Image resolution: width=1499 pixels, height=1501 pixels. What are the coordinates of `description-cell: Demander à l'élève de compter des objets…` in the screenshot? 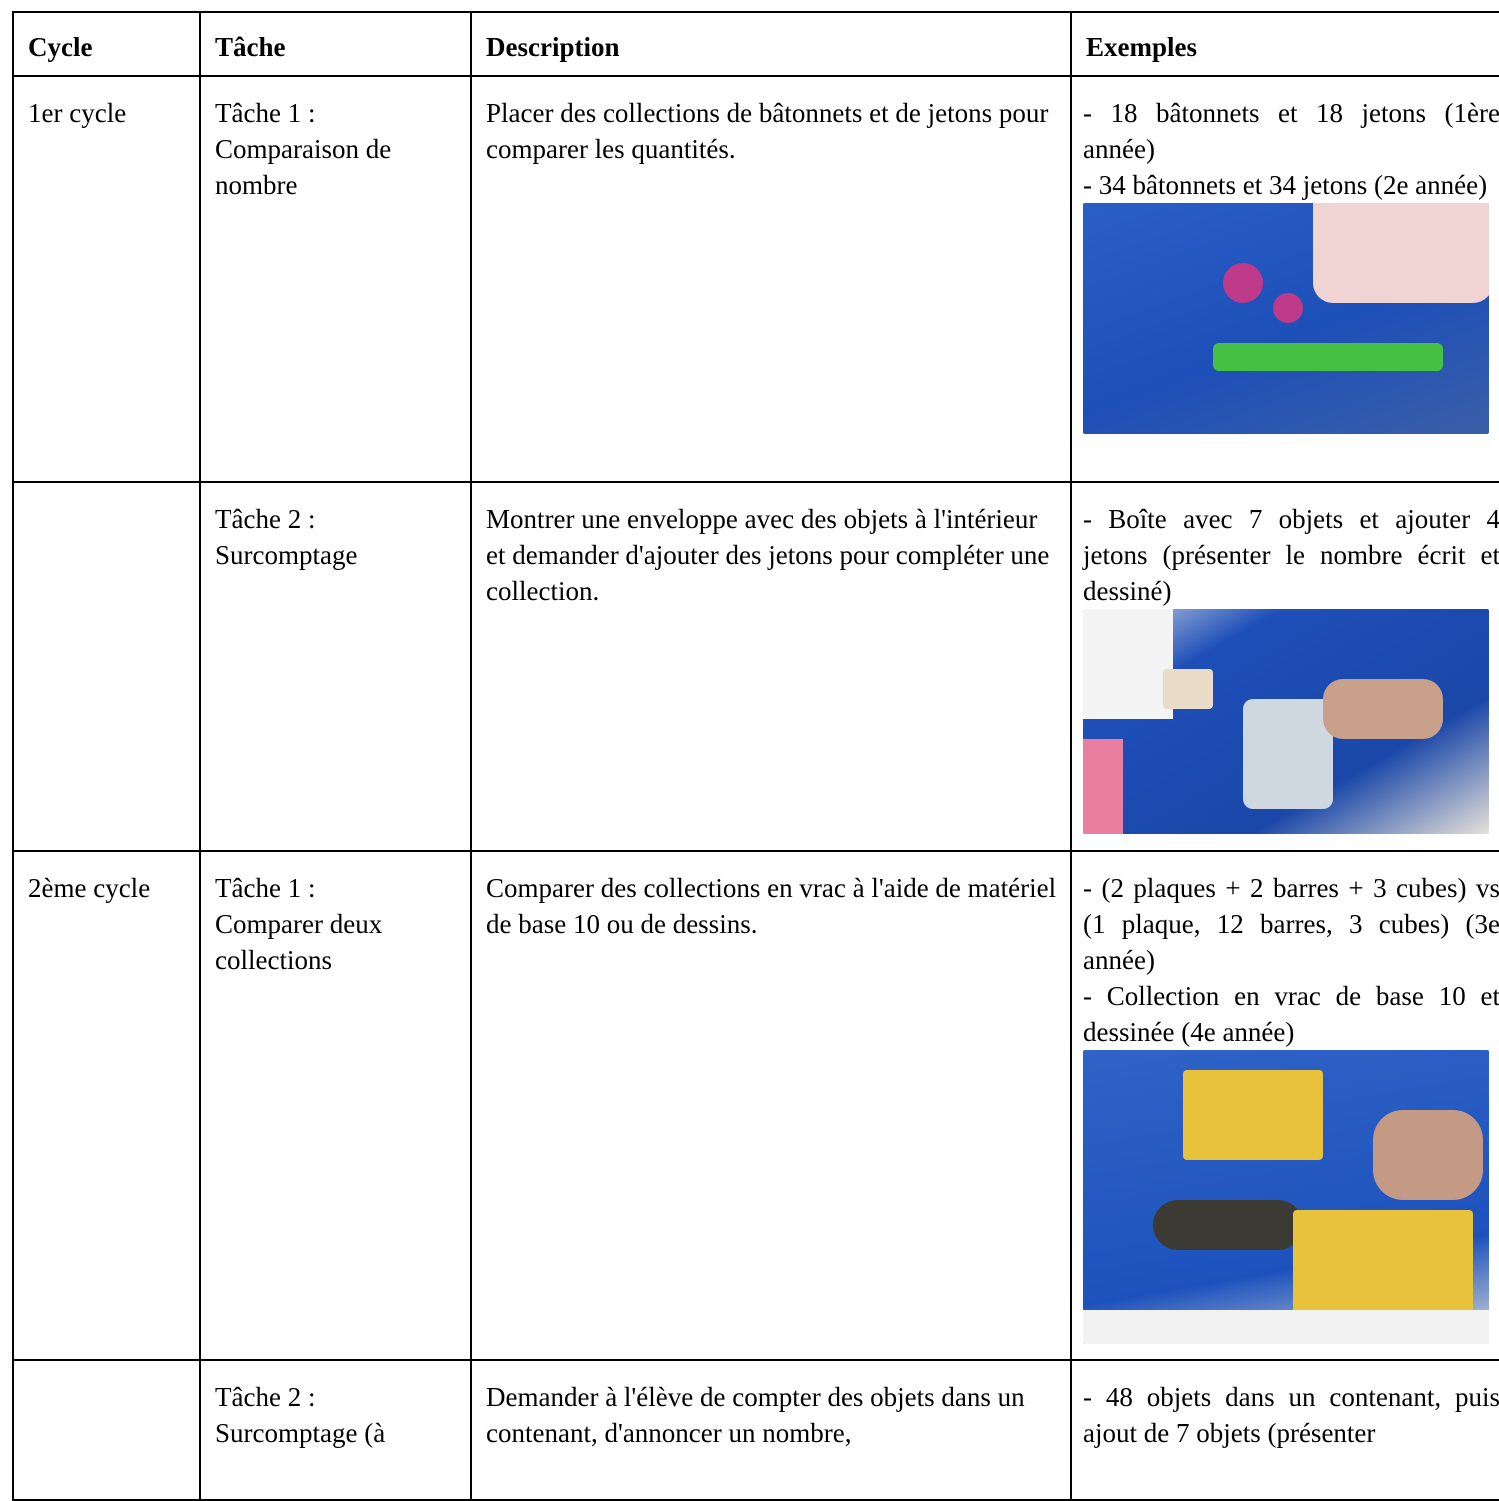 It's located at (771, 1430).